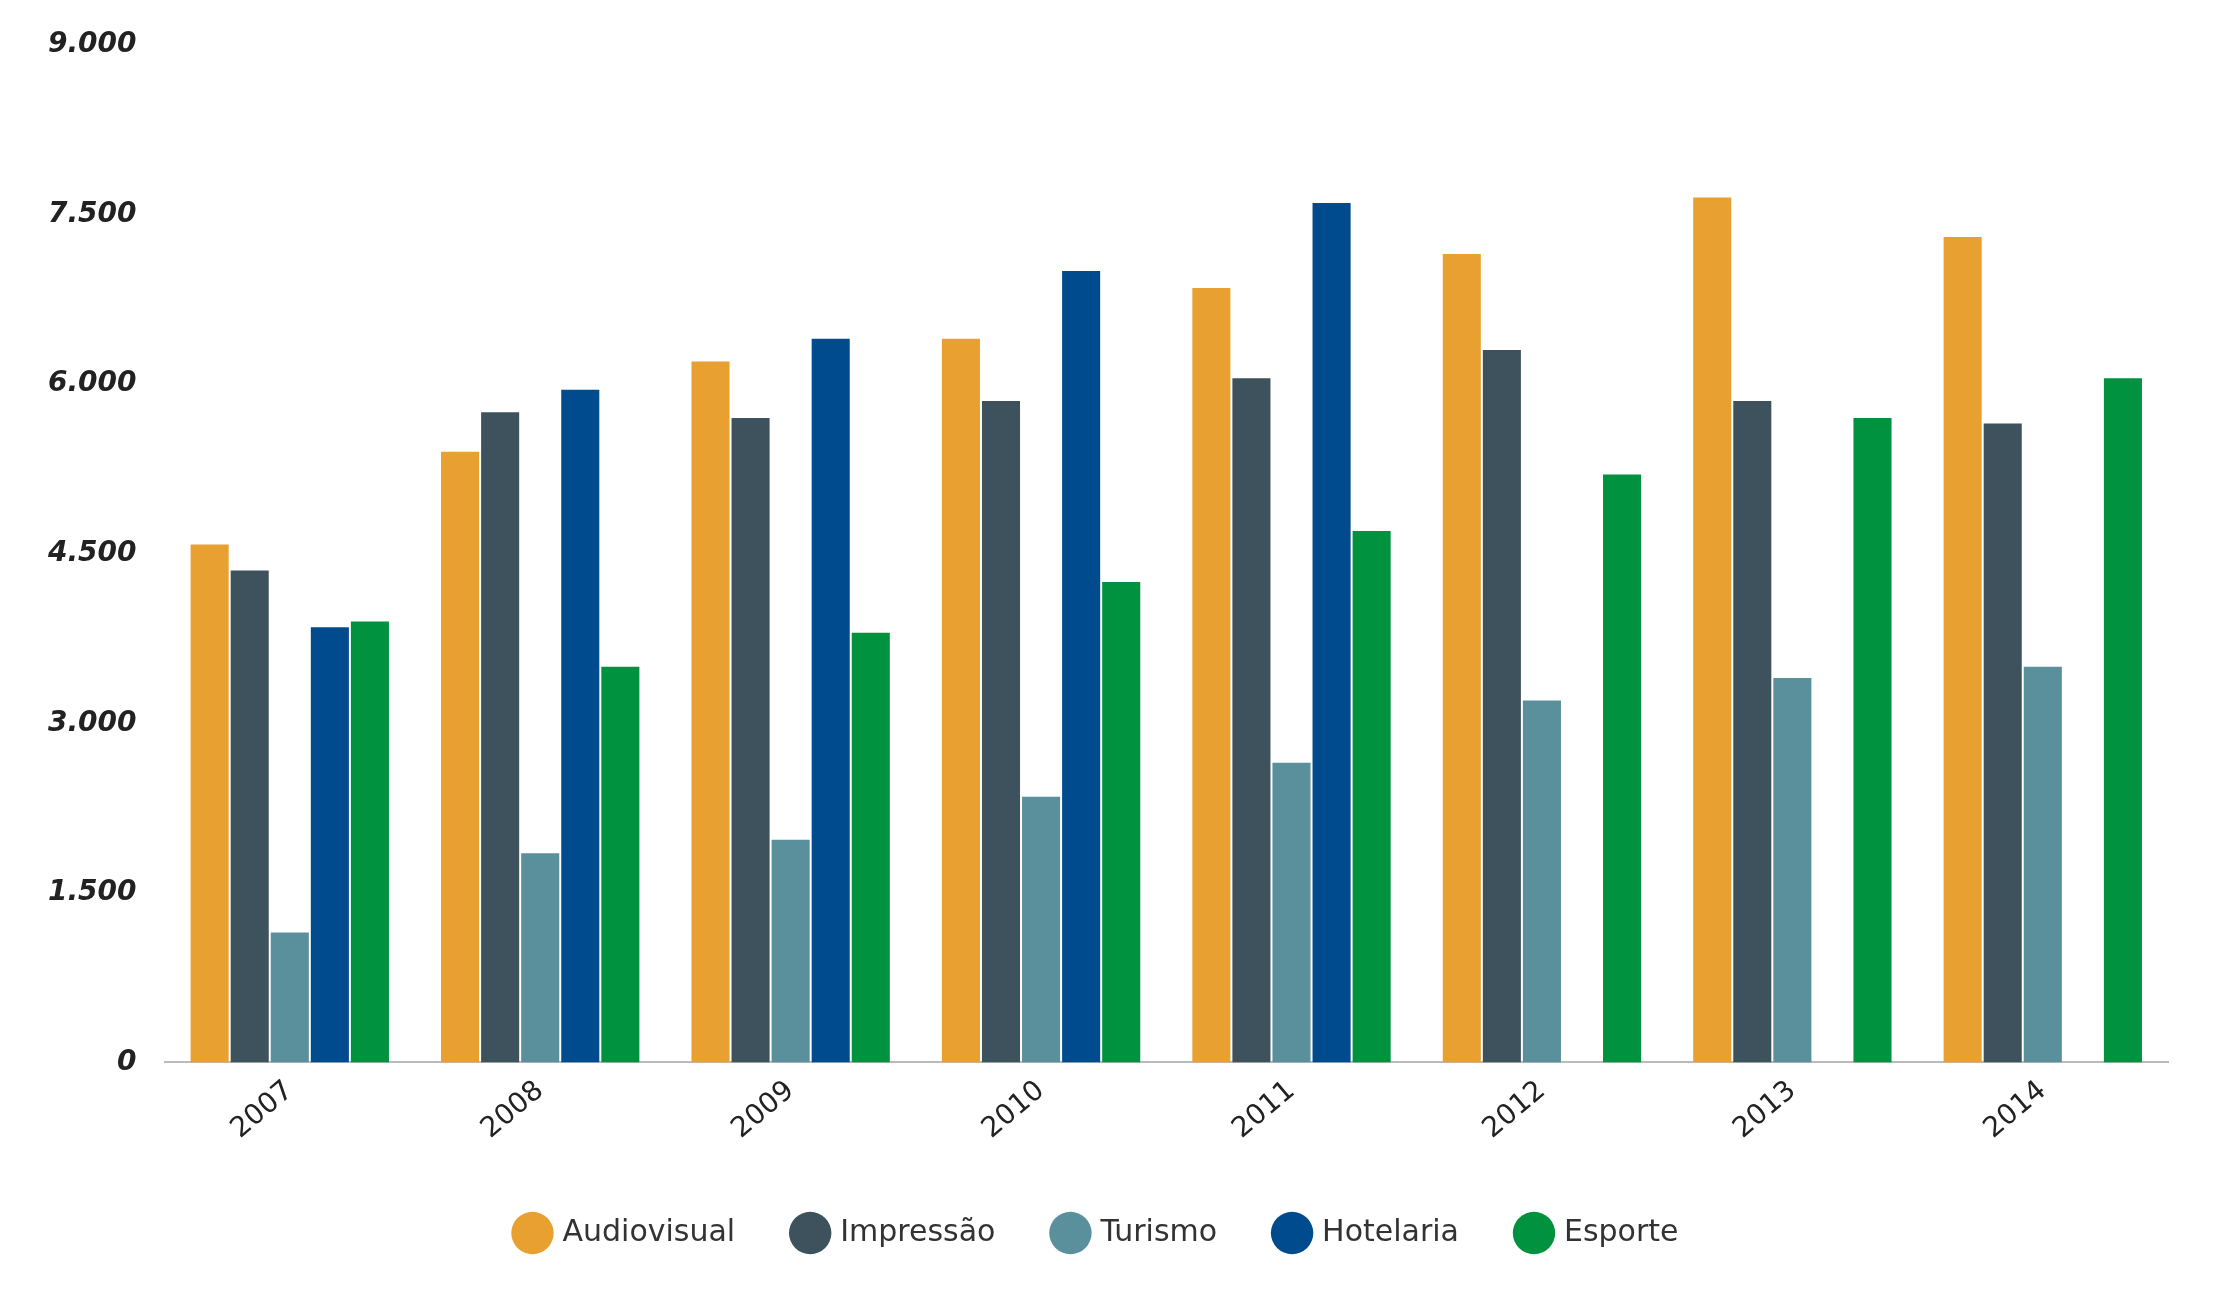 This screenshot has width=2224, height=1295. What do you see at coordinates (92, 212) in the screenshot?
I see `y-tick-label: 7.500` at bounding box center [92, 212].